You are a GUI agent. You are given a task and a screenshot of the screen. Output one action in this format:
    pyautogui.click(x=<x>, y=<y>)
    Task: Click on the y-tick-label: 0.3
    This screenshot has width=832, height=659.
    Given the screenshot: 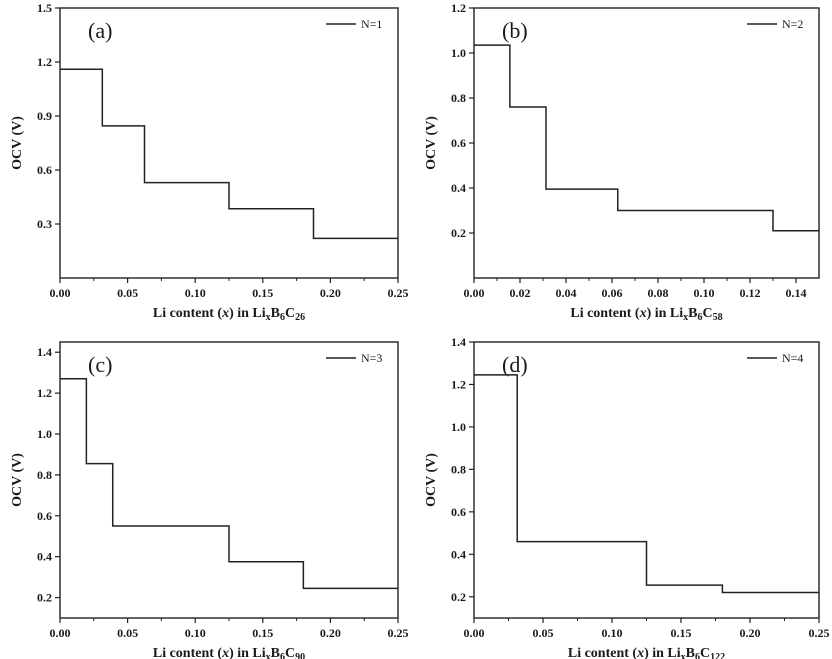 What is the action you would take?
    pyautogui.click(x=44, y=224)
    